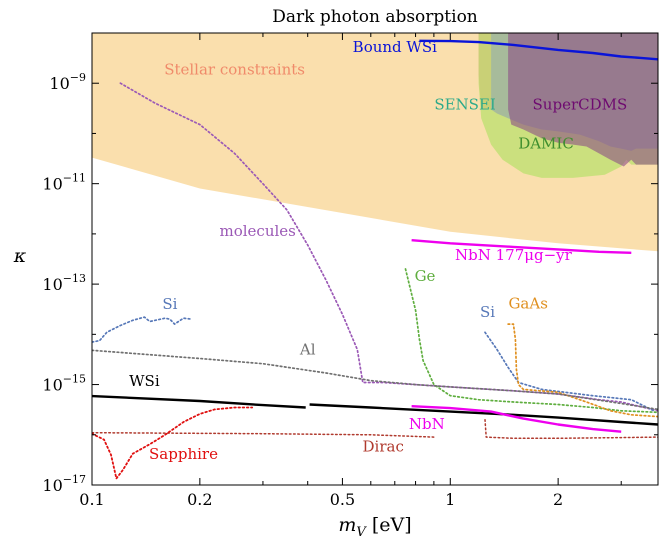  What do you see at coordinates (580, 105) in the screenshot?
I see `label-supercdms-3: SuperCDMS` at bounding box center [580, 105].